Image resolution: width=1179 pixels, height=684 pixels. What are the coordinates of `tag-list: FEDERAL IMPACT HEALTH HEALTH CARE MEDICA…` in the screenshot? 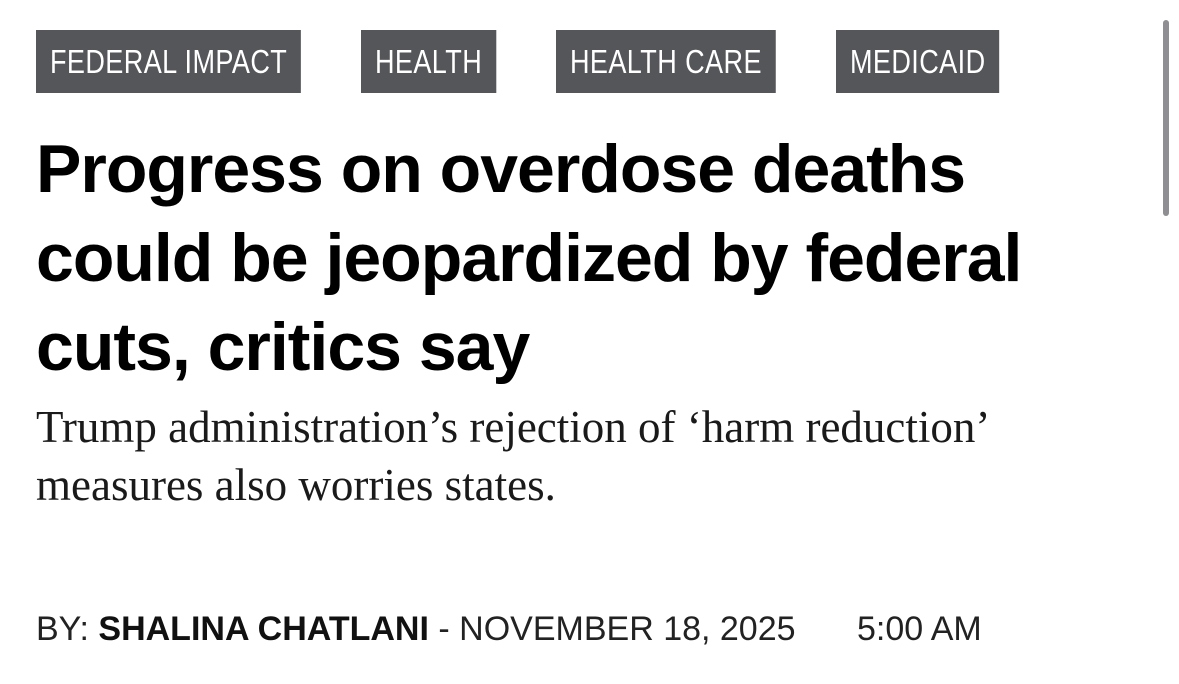 It's located at (591, 61).